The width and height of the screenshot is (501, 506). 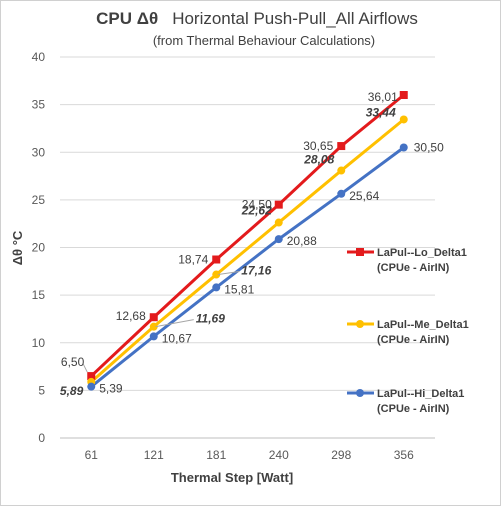 I want to click on y-axis-title: Δθ °C, so click(x=17, y=247).